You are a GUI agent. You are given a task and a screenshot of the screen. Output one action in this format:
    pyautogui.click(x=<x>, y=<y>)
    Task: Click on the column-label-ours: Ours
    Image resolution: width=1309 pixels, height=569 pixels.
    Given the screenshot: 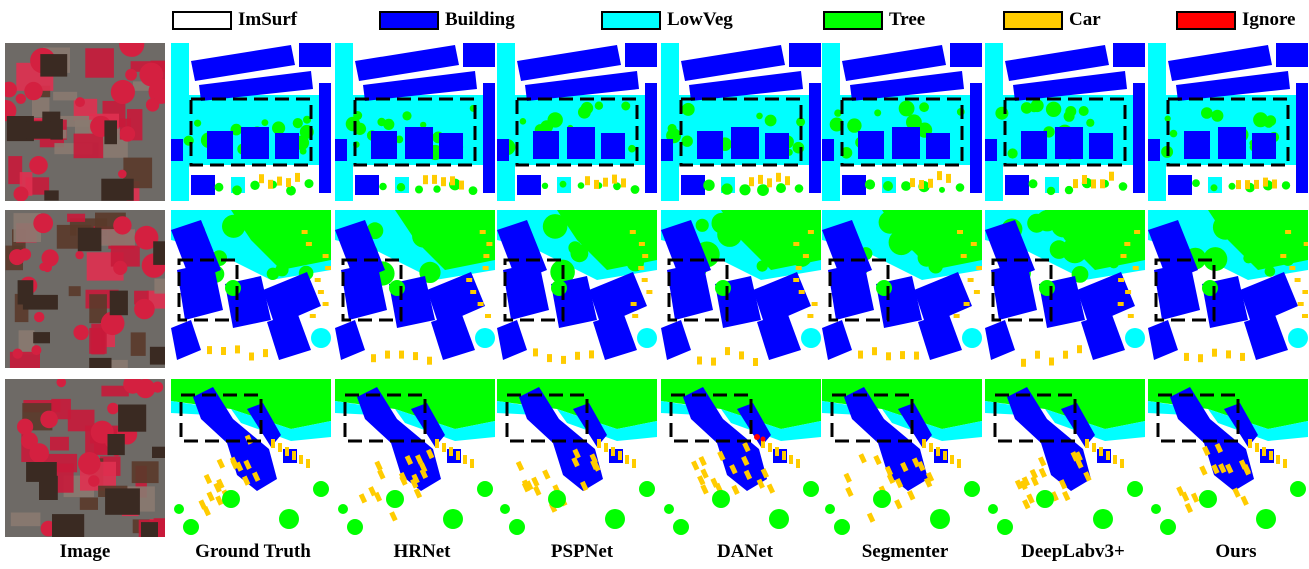 What is the action you would take?
    pyautogui.click(x=1236, y=551)
    